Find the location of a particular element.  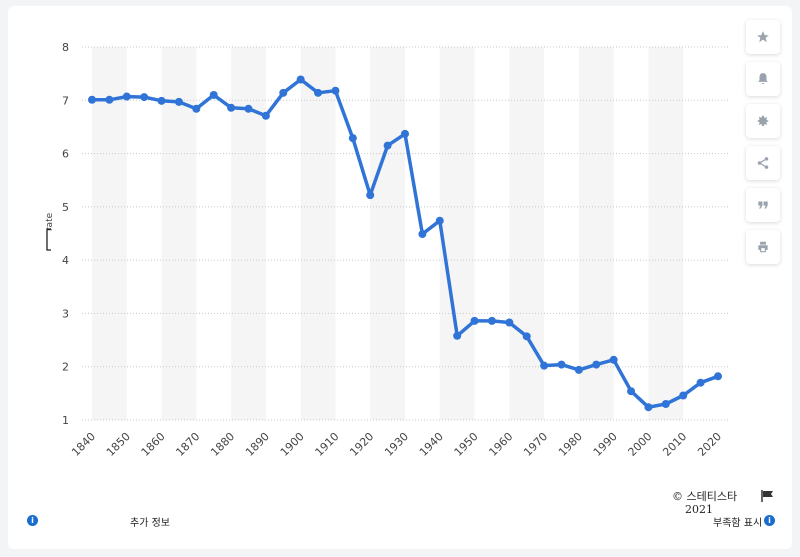

source-info-icon: i is located at coordinates (769, 520).